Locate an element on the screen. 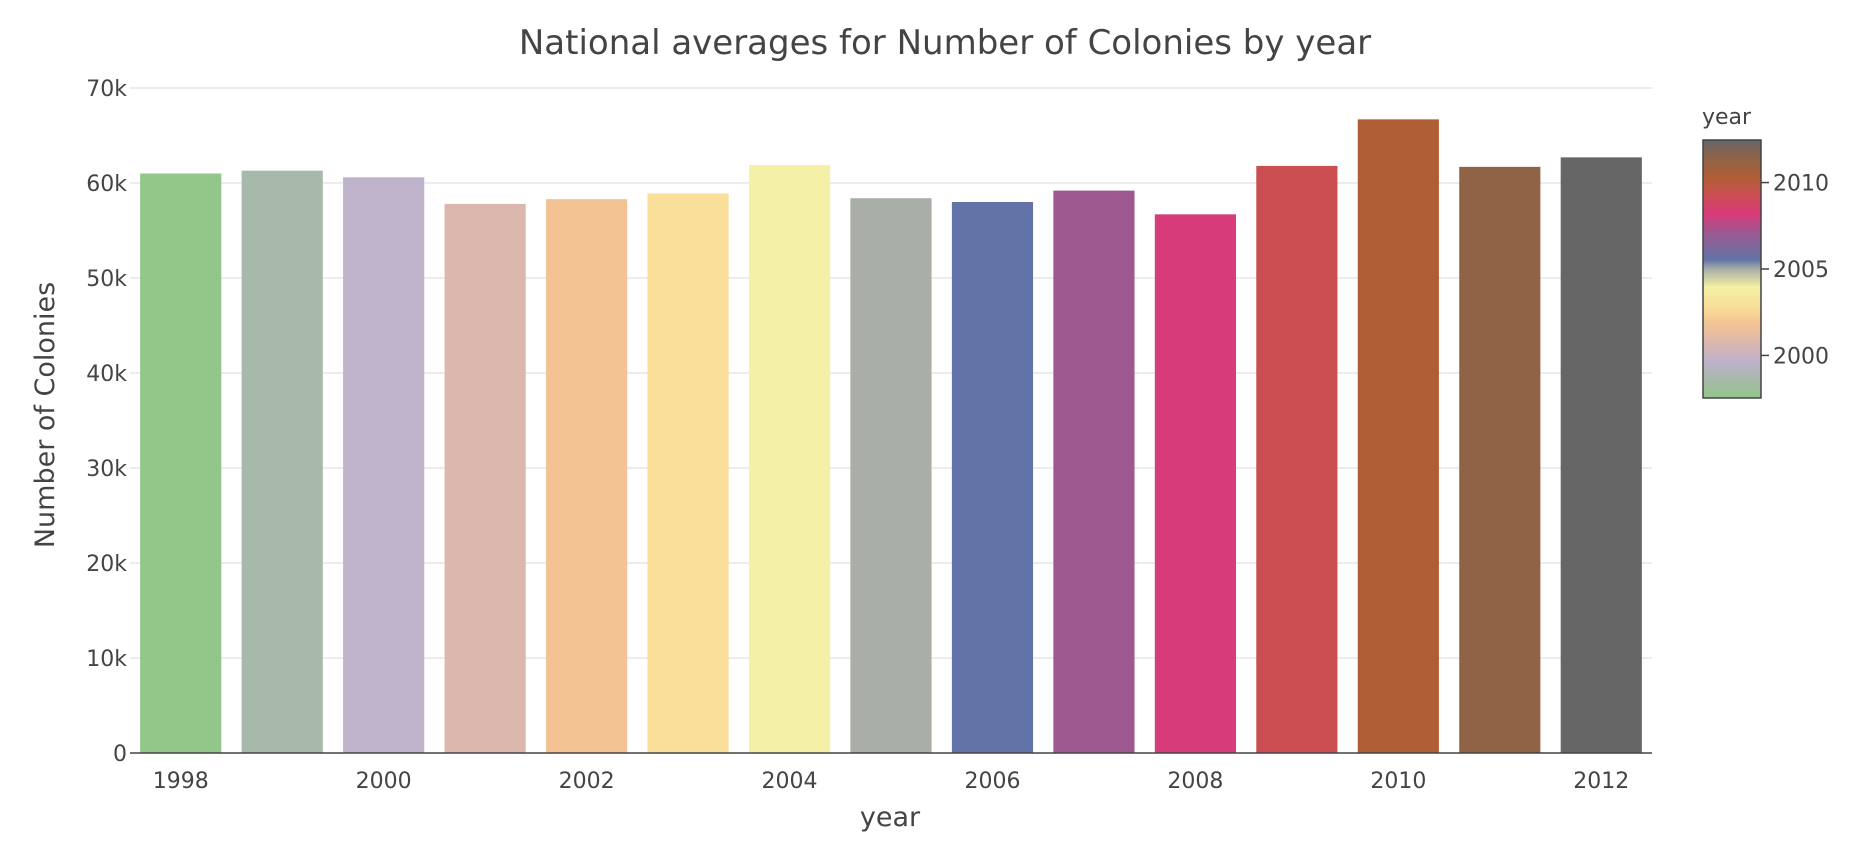  y-axis-title: Number of Colonies is located at coordinates (45, 415).